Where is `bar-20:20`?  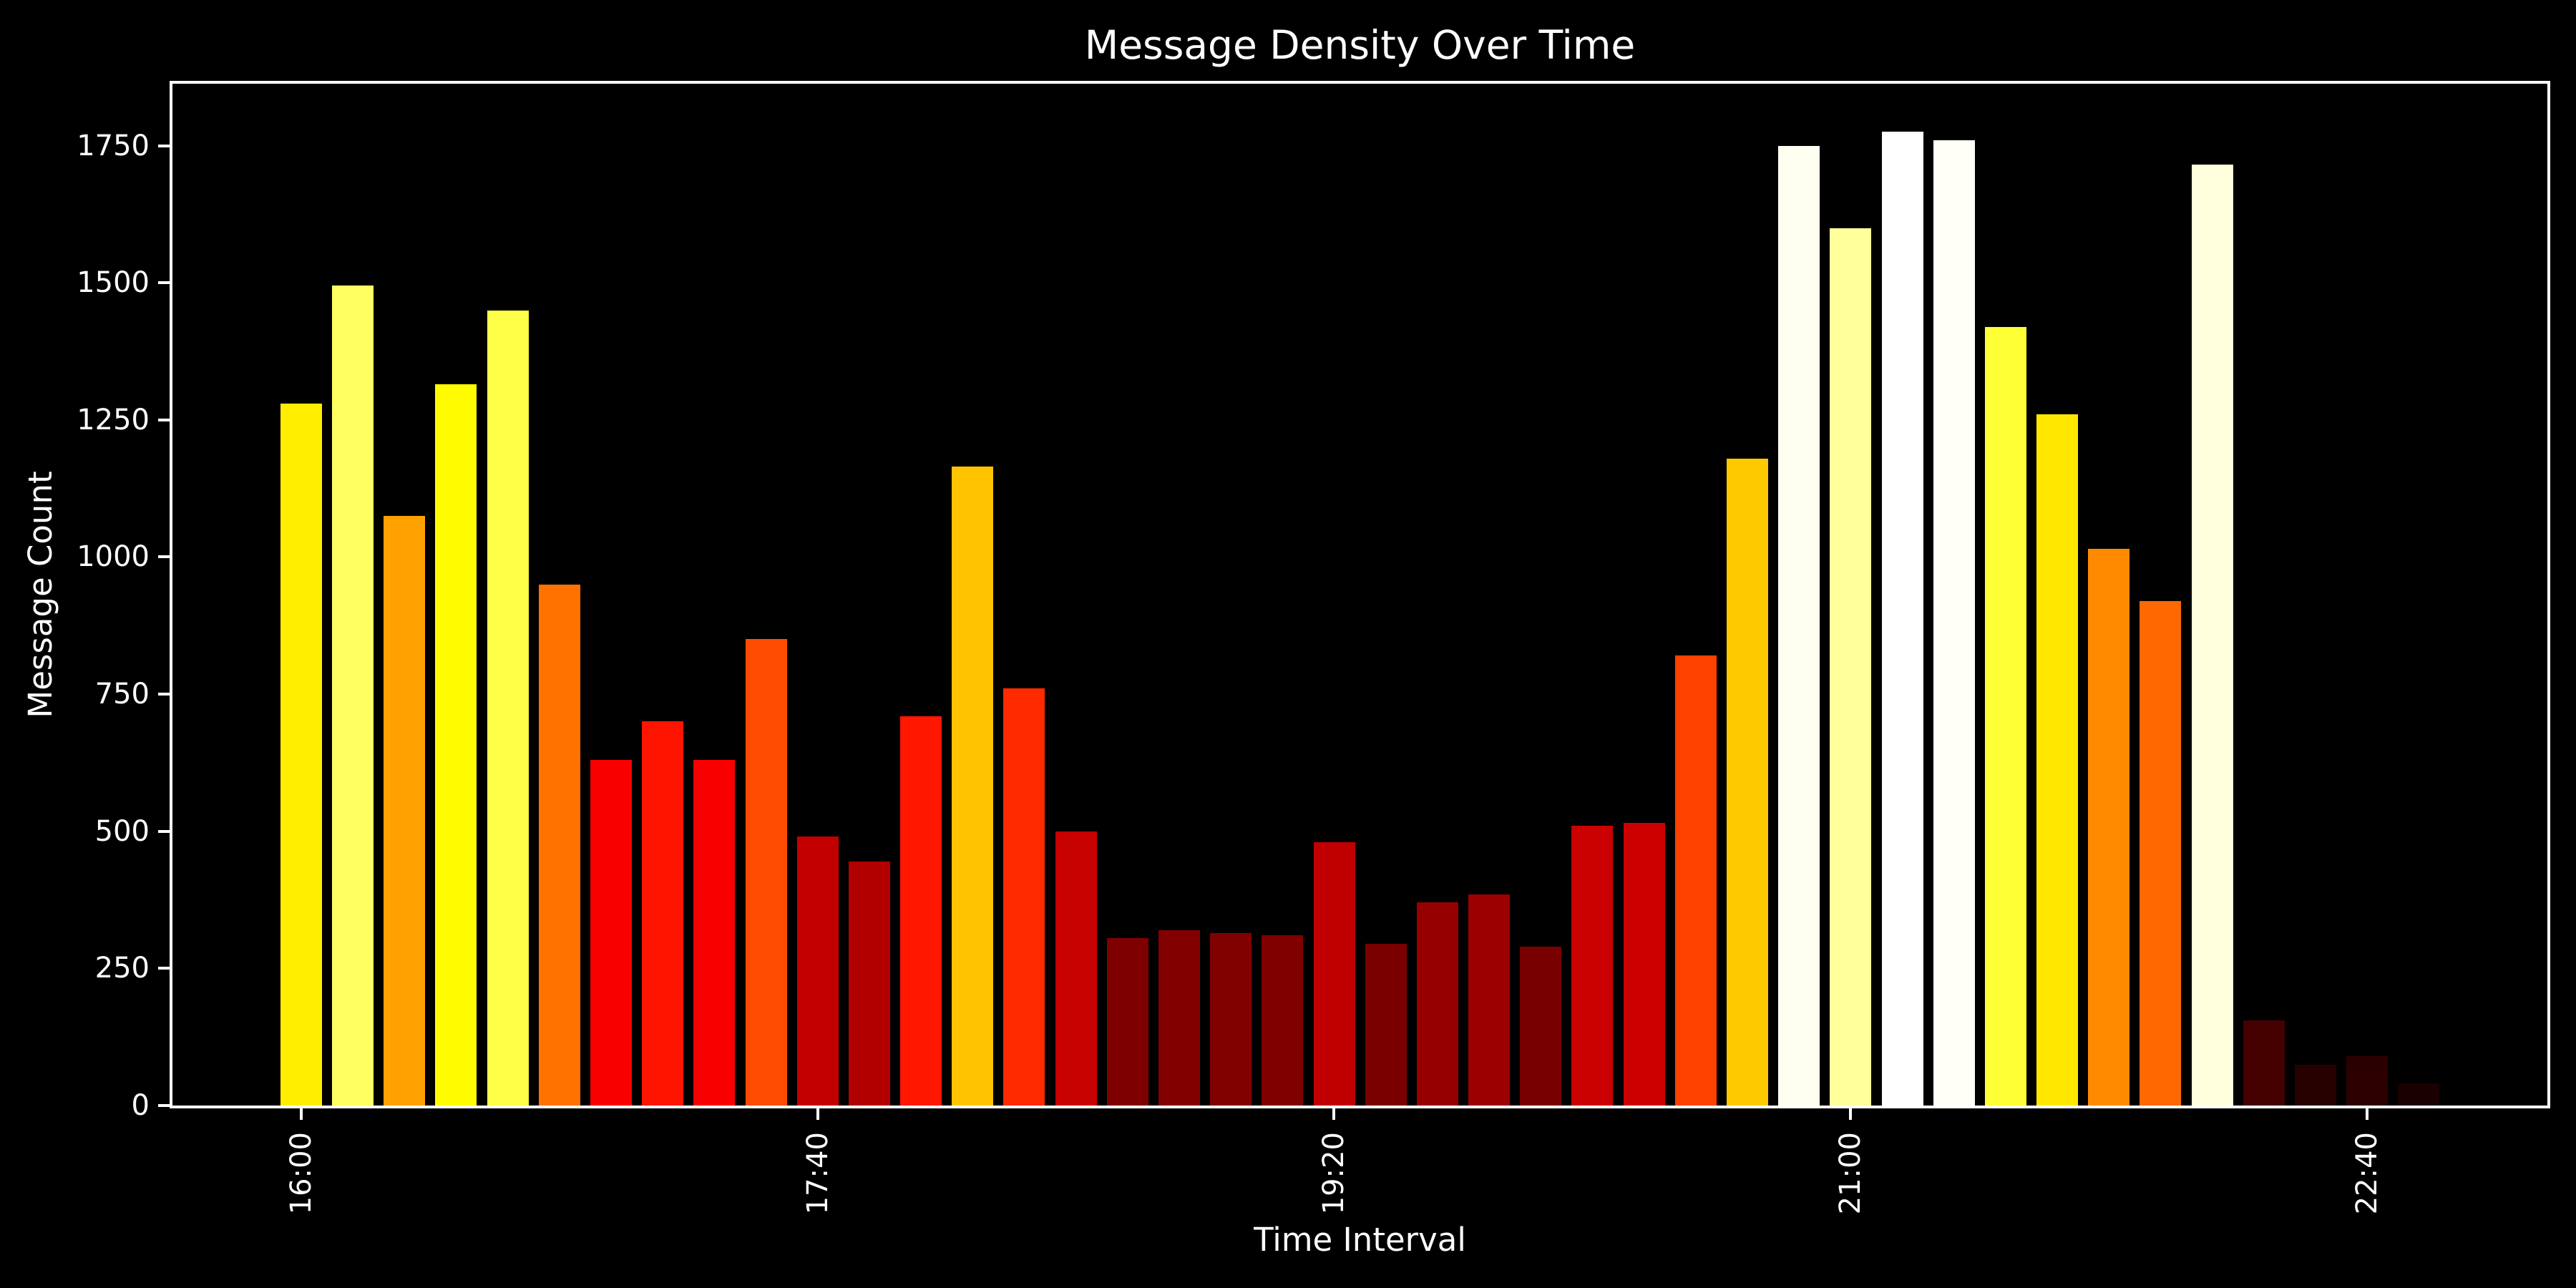
bar-20:20 is located at coordinates (1644, 964).